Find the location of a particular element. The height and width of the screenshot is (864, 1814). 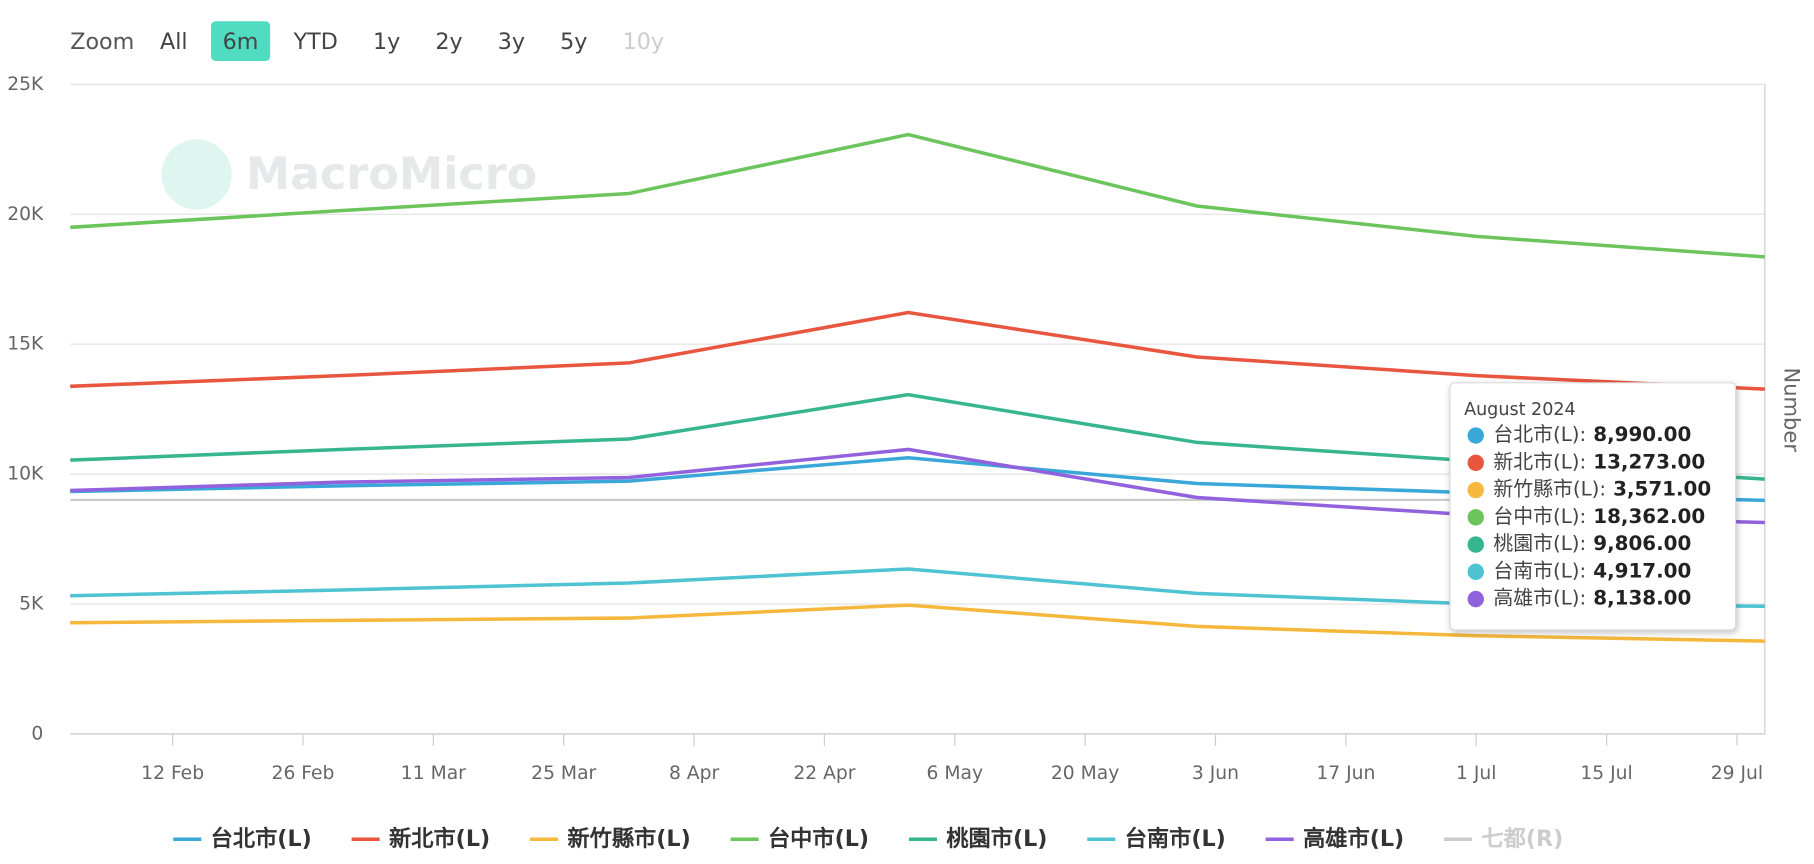

zoom-button: YTD is located at coordinates (316, 41).